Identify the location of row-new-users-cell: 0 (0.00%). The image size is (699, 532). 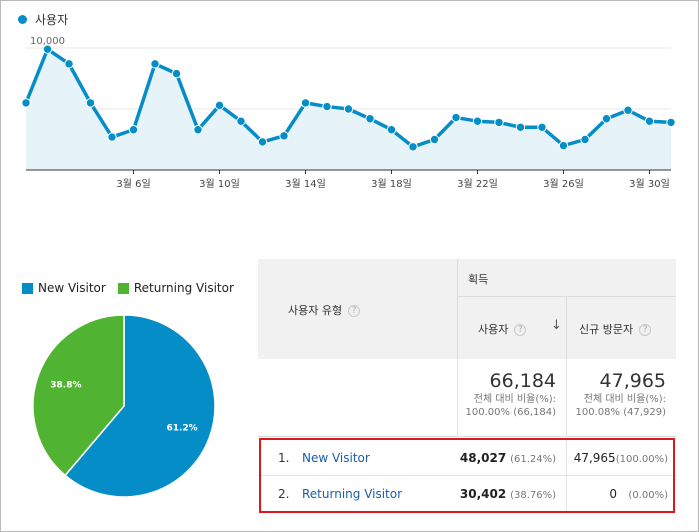
(621, 494).